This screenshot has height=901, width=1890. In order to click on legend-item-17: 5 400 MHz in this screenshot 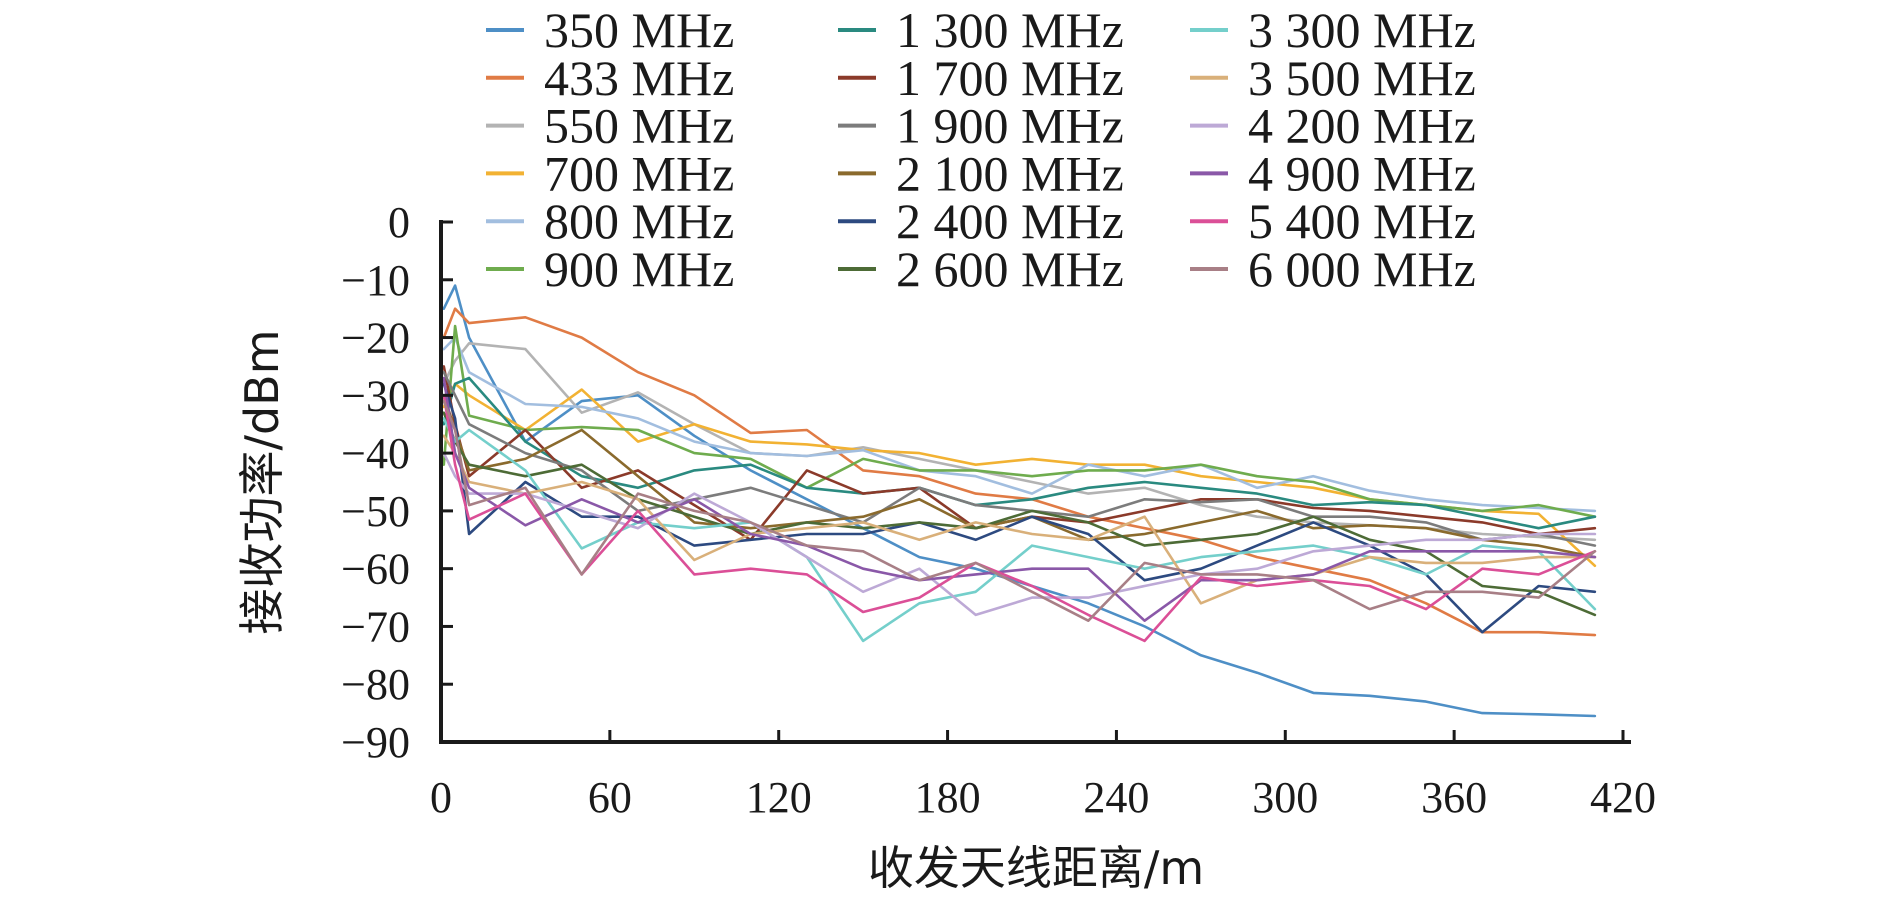, I will do `click(1333, 221)`.